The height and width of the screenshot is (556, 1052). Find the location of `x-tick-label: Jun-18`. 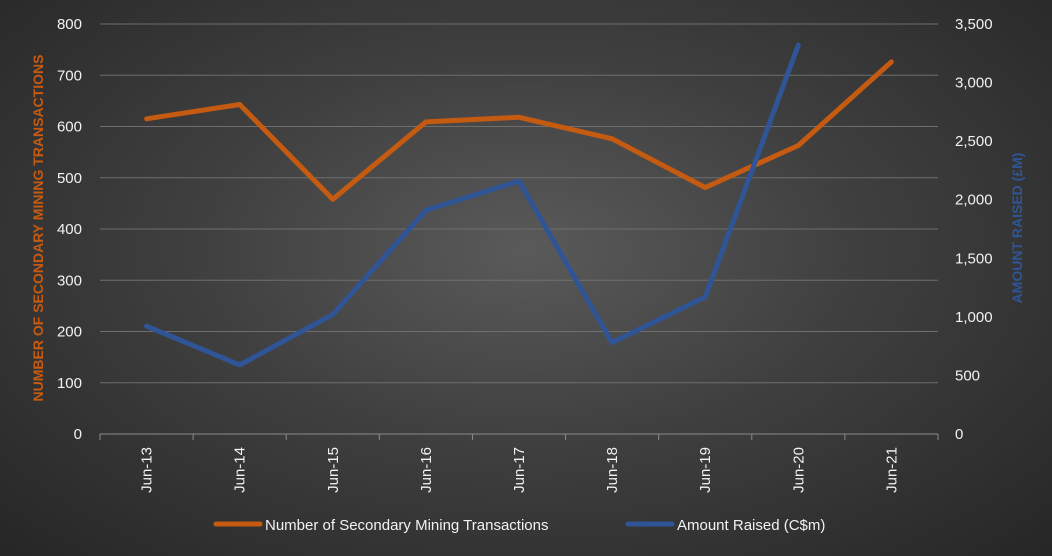

x-tick-label: Jun-18 is located at coordinates (612, 470).